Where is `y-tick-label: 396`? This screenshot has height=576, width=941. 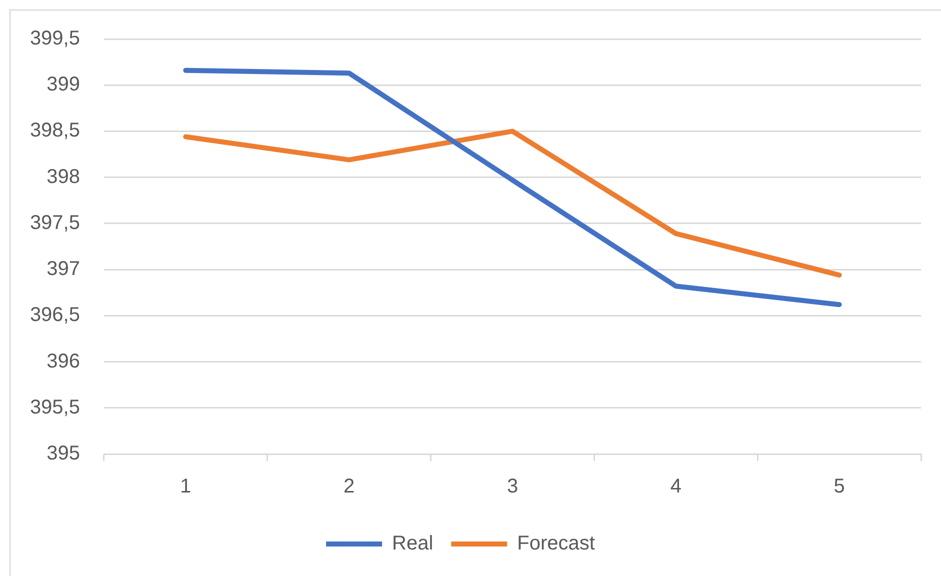
y-tick-label: 396 is located at coordinates (63, 361).